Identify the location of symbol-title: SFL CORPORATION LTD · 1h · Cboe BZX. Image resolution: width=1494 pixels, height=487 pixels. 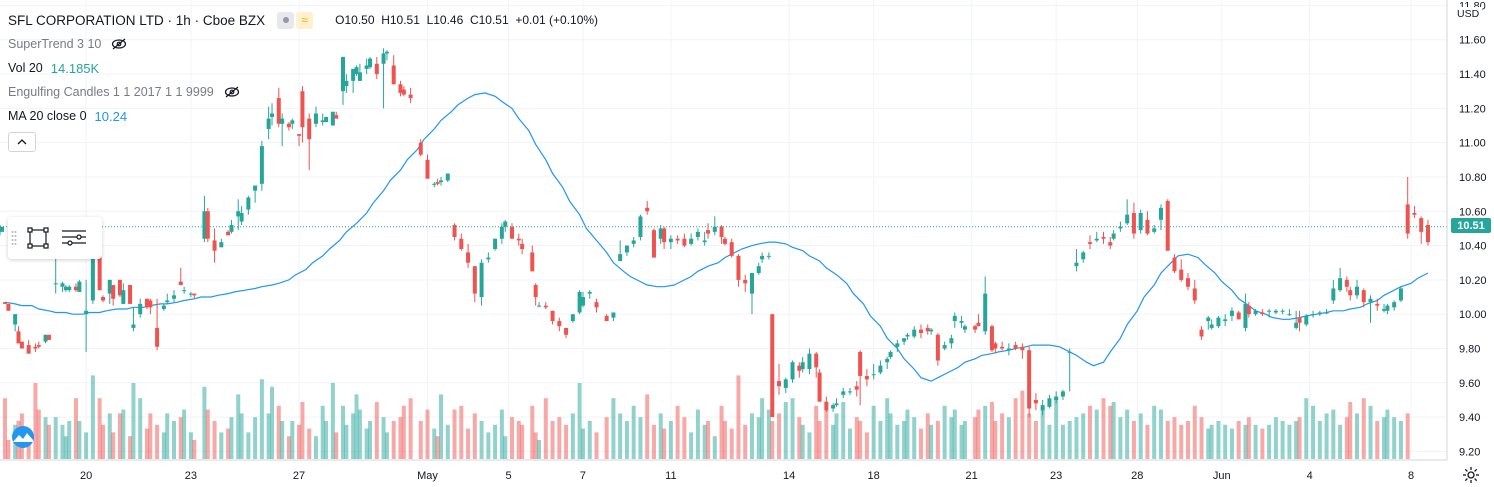
(136, 20).